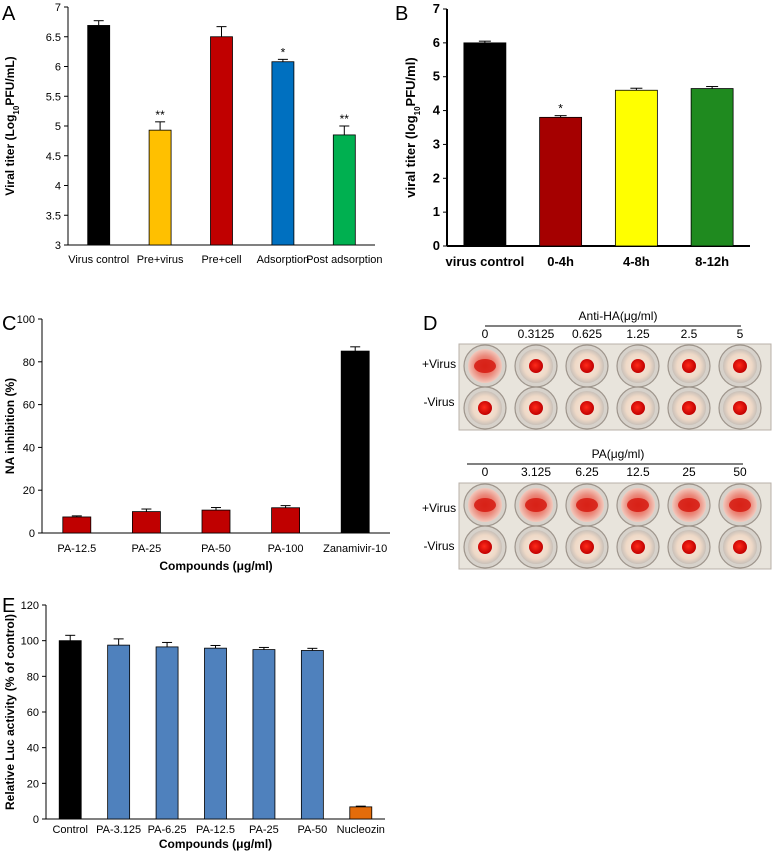  Describe the element at coordinates (439, 364) in the screenshot. I see `anti-ha-row-plus-virus: +Virus` at that location.